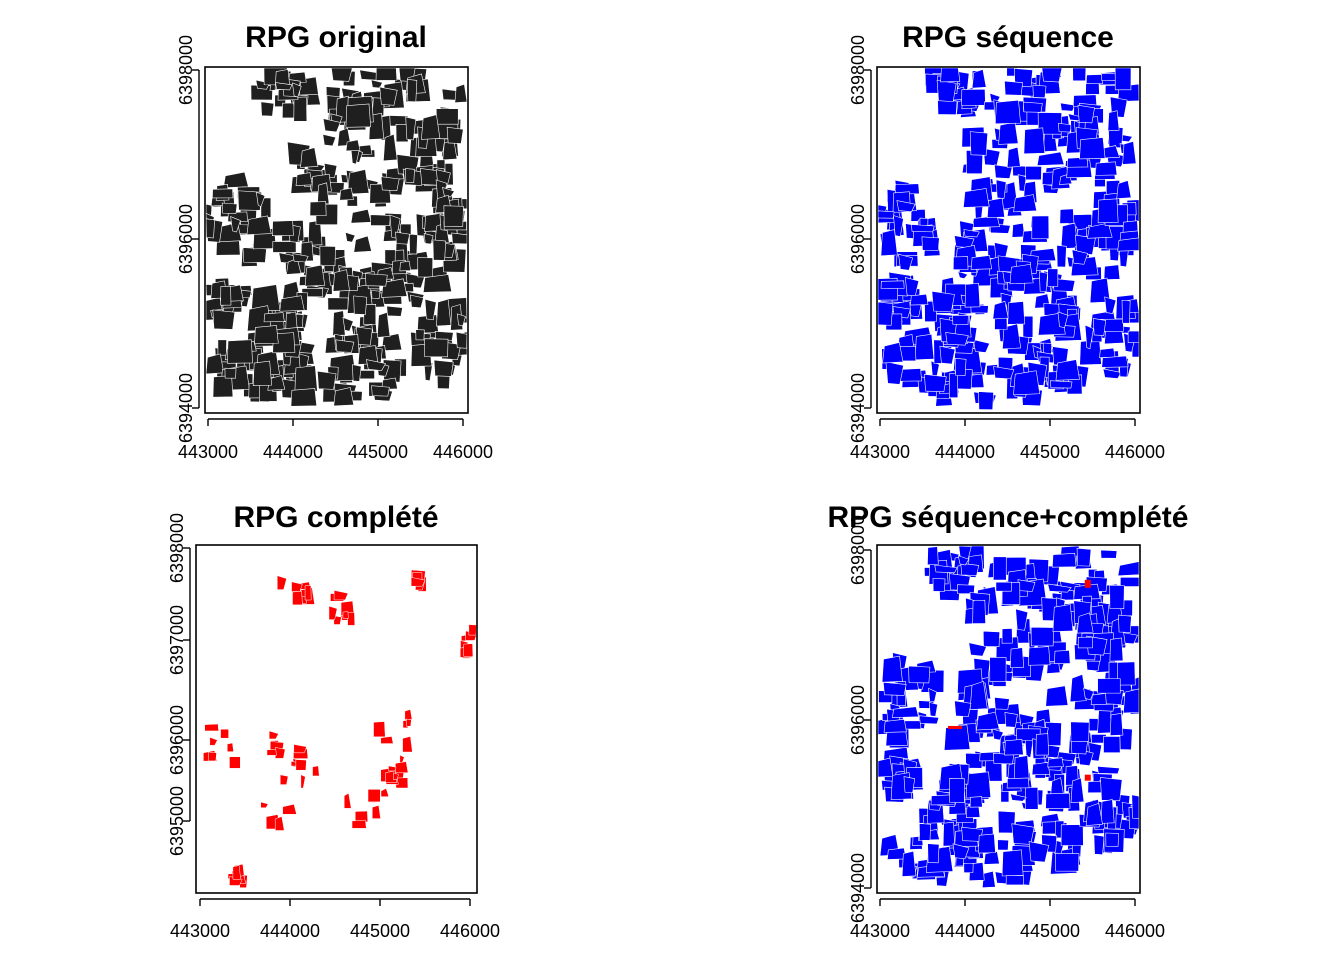  What do you see at coordinates (188, 239) in the screenshot?
I see `y-axis-original: 6394000 6396000 6398000` at bounding box center [188, 239].